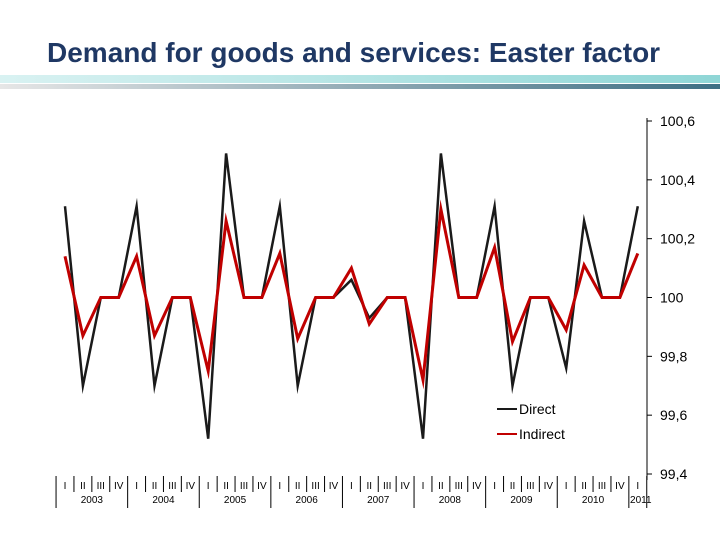  I want to click on legend-label-direct: Direct, so click(537, 409).